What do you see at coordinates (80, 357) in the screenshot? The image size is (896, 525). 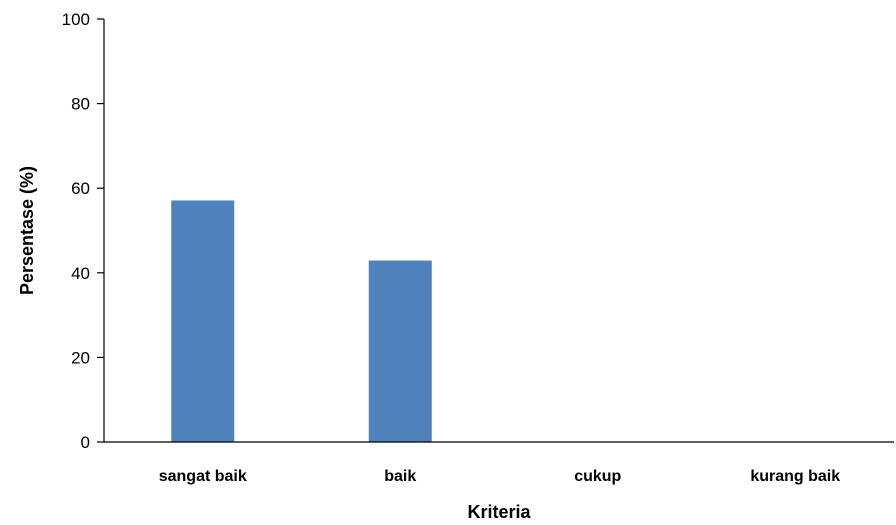 I see `y-tick-label: 20` at bounding box center [80, 357].